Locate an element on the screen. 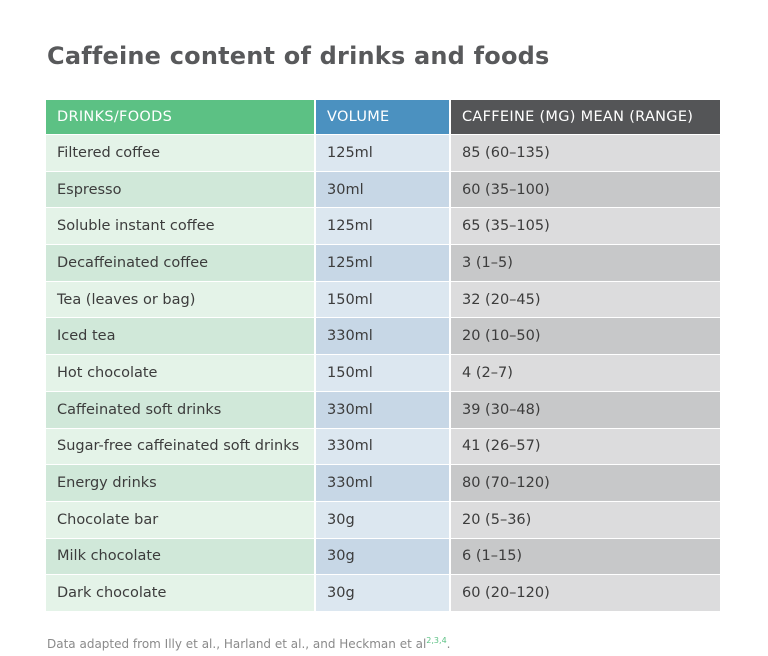 The height and width of the screenshot is (656, 768). table-row: Decaffeinated coffee 125ml 3 (1–5) is located at coordinates (383, 263).